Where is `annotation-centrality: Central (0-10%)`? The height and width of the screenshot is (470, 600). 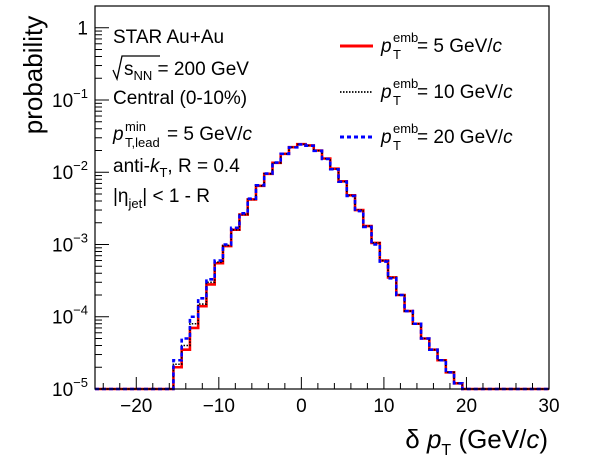
annotation-centrality: Central (0-10%) is located at coordinates (180, 98).